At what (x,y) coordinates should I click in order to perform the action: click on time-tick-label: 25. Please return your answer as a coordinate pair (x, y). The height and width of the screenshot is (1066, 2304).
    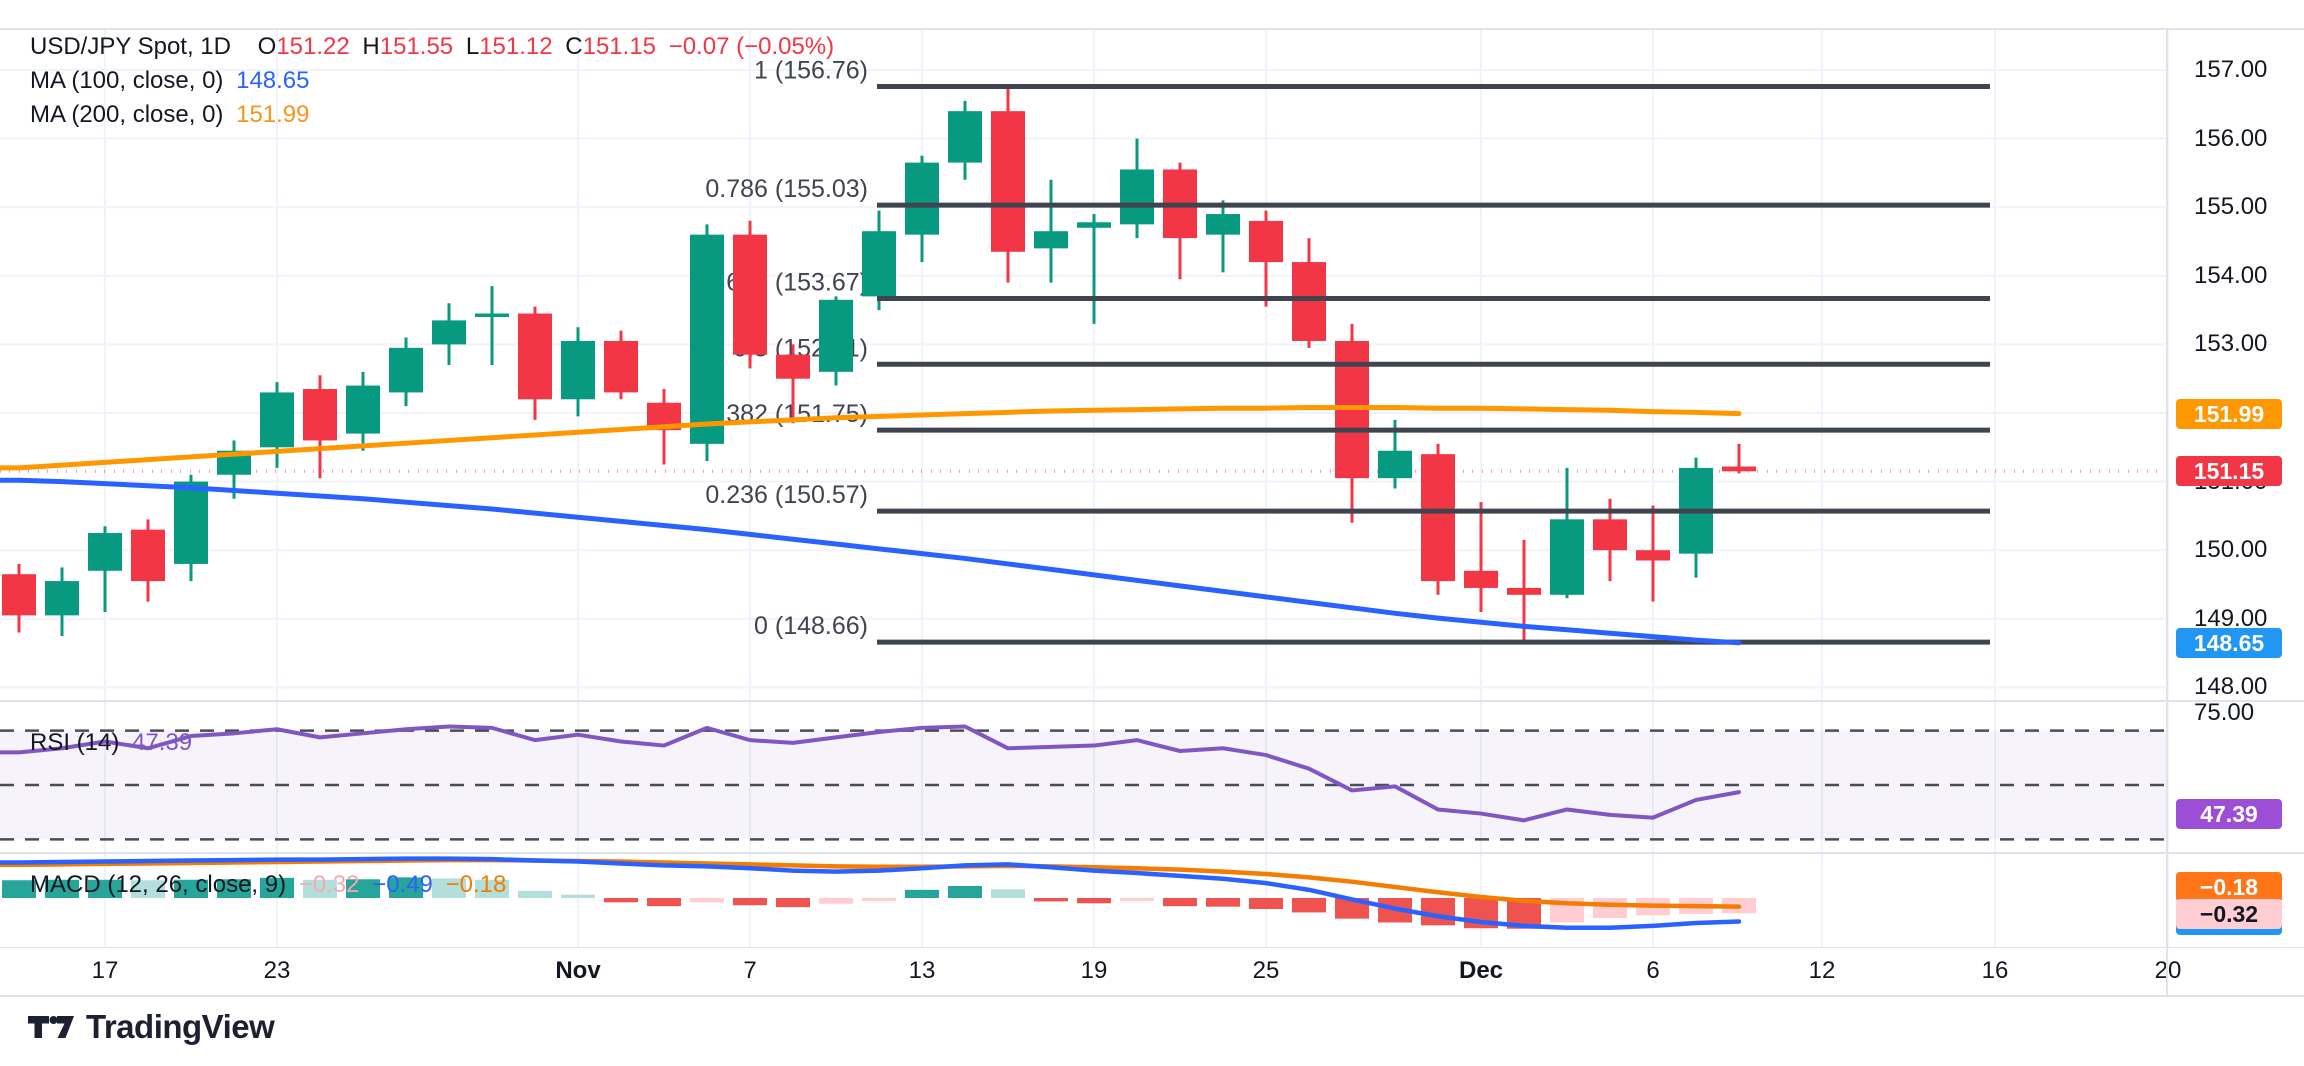
    Looking at the image, I should click on (1266, 970).